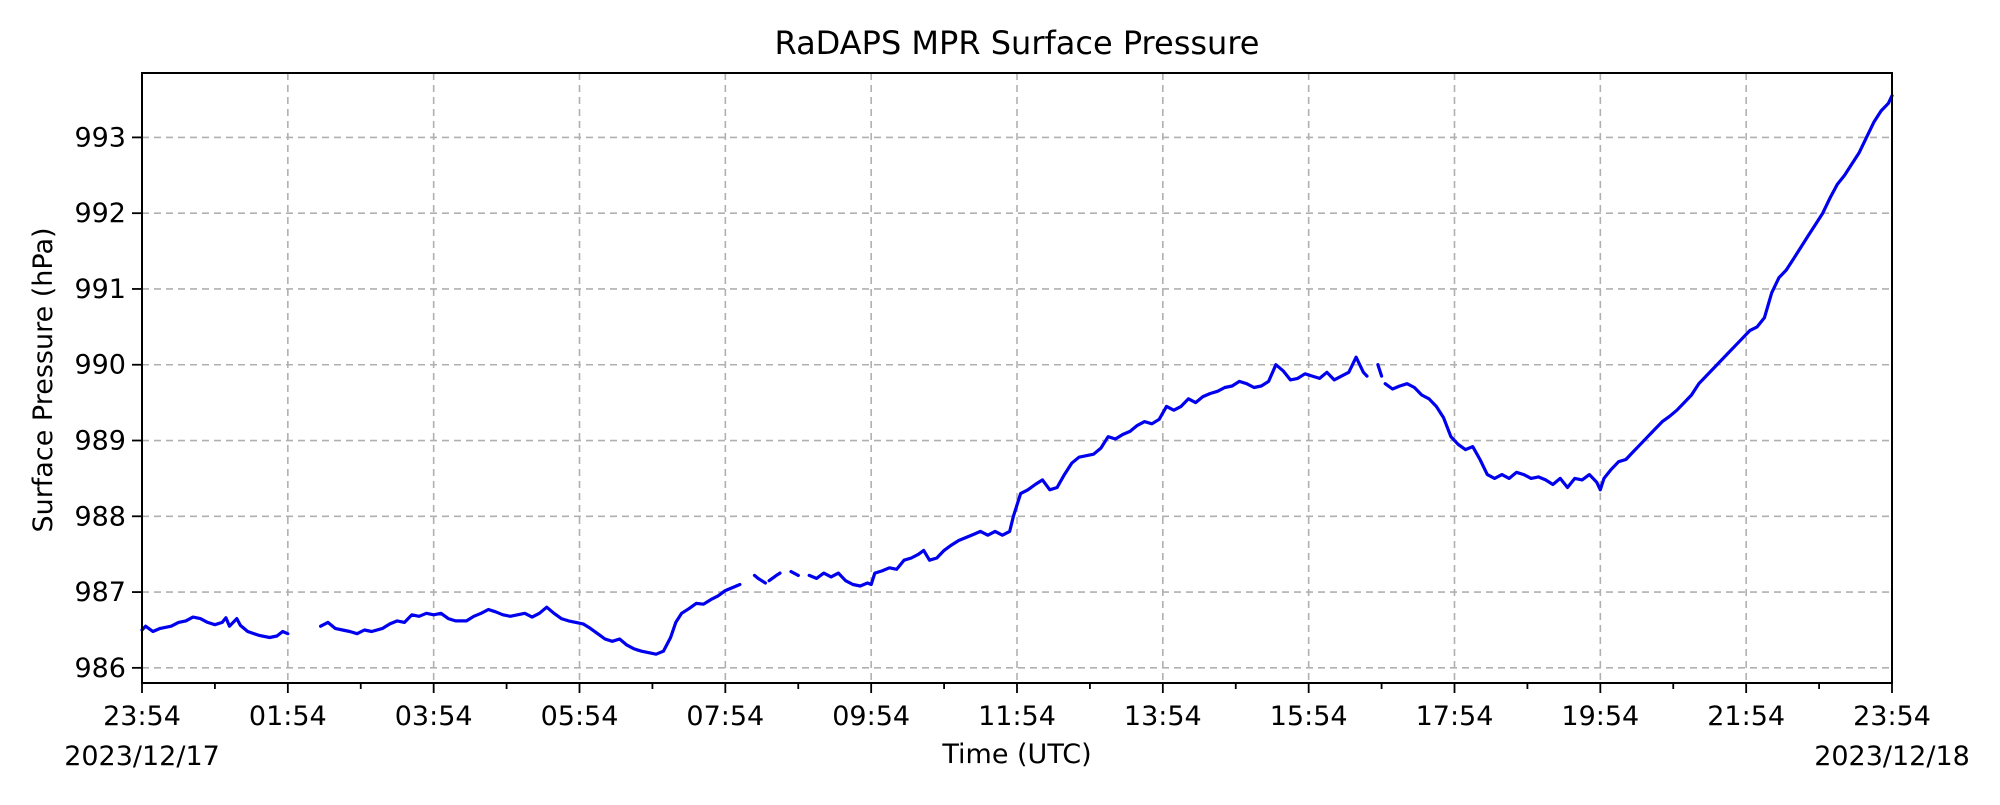  I want to click on x-date-label: 2023/12/17, so click(142, 756).